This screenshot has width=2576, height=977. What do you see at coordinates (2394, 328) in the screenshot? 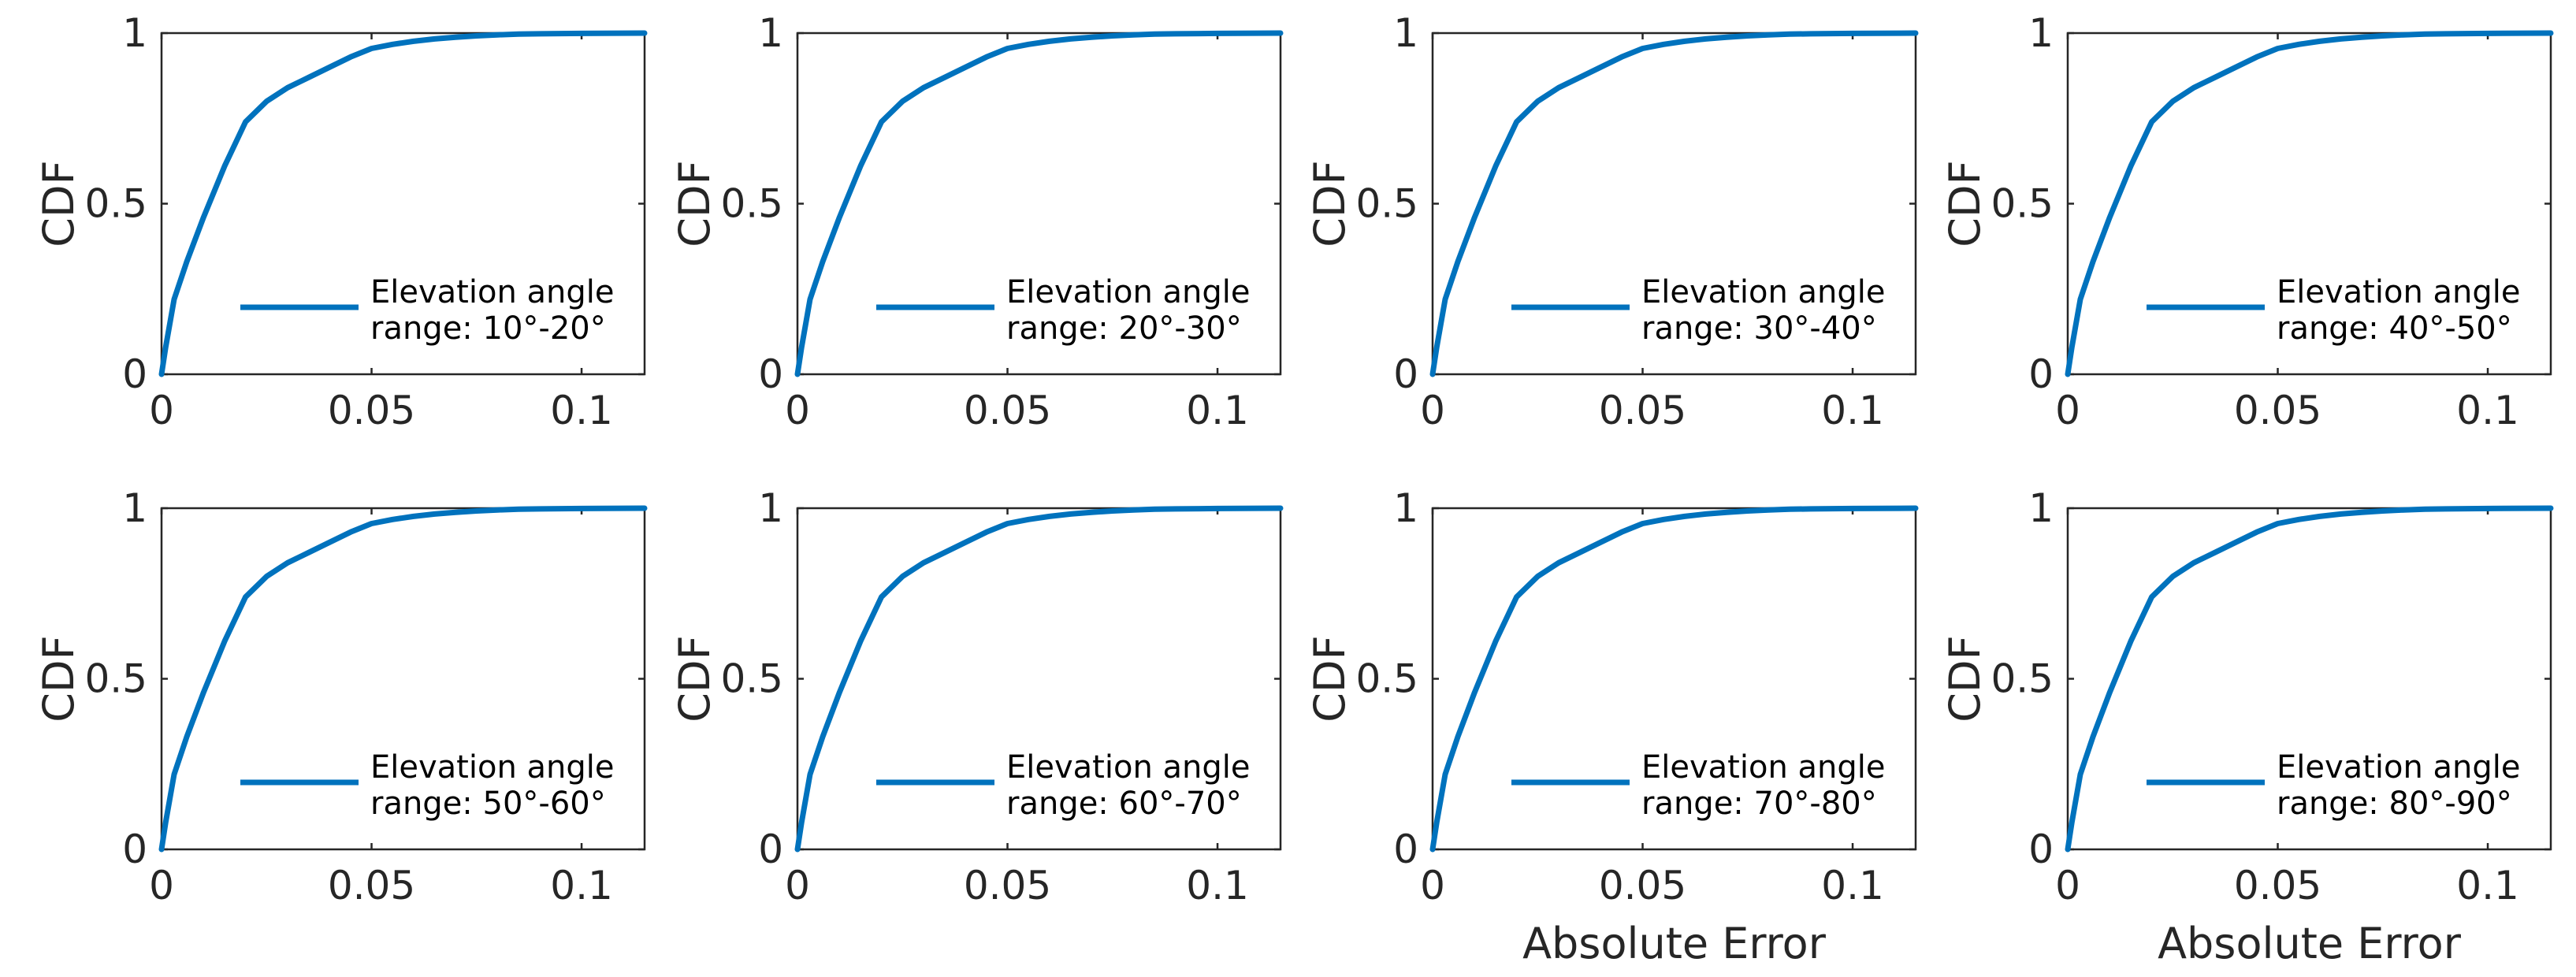
I see `legend-label-line-2: range: 40°-50°` at bounding box center [2394, 328].